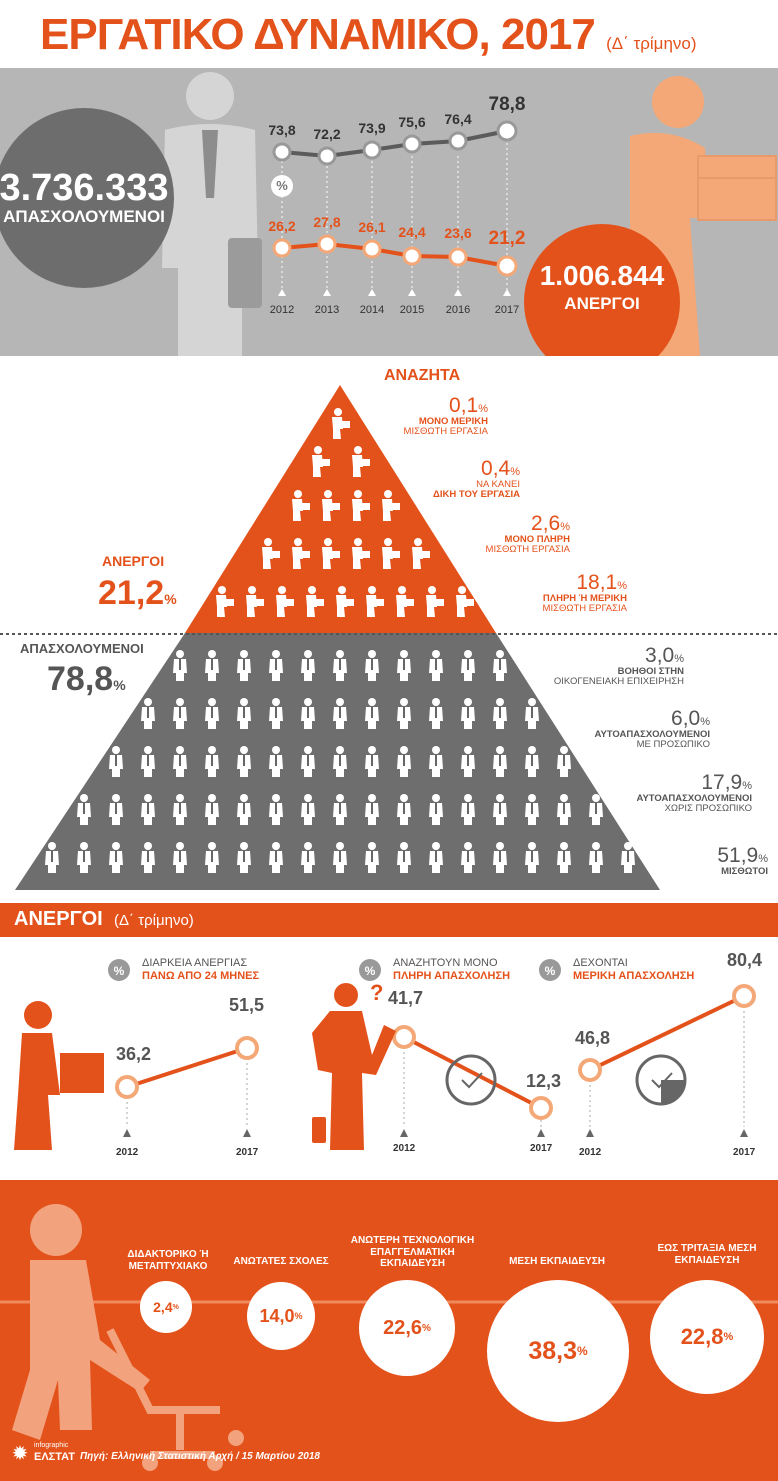 Image resolution: width=778 pixels, height=1481 pixels. Describe the element at coordinates (372, 128) in the screenshot. I see `employed-2014: 73,9` at that location.